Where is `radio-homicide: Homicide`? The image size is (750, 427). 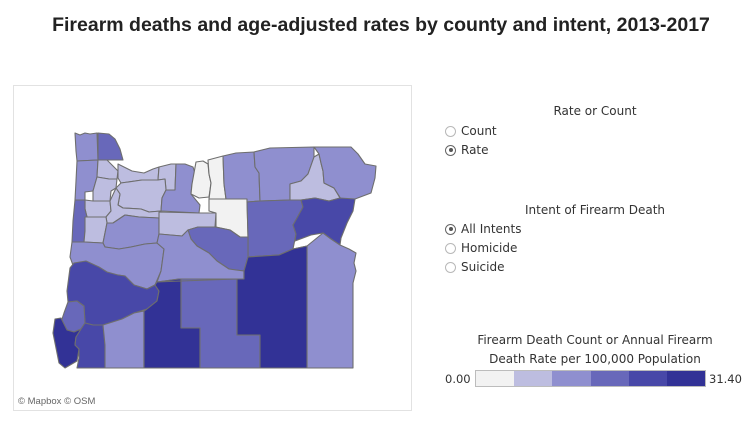
radio-homicide: Homicide is located at coordinates (481, 248).